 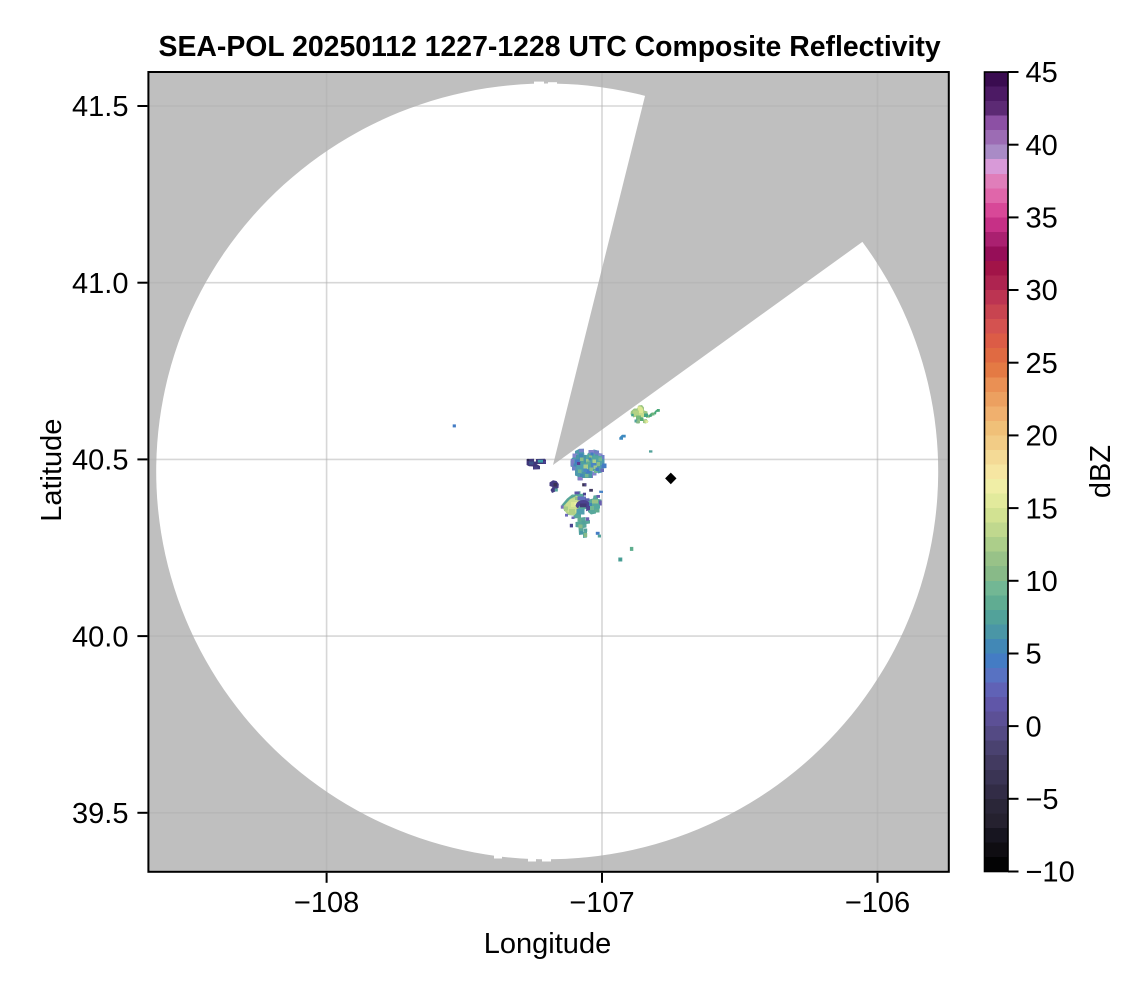 What do you see at coordinates (100, 284) in the screenshot?
I see `svg-text: 41.0` at bounding box center [100, 284].